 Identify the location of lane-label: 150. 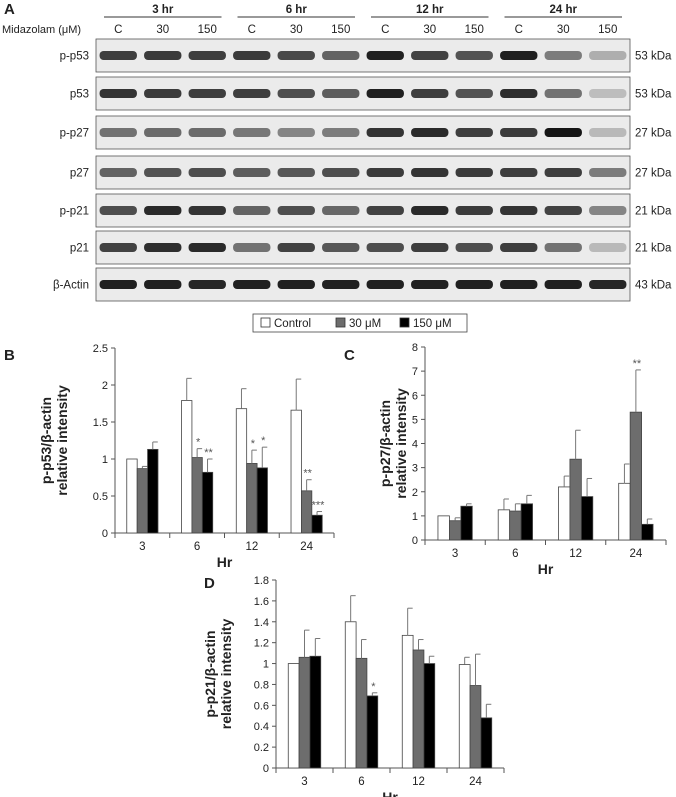
(340, 30).